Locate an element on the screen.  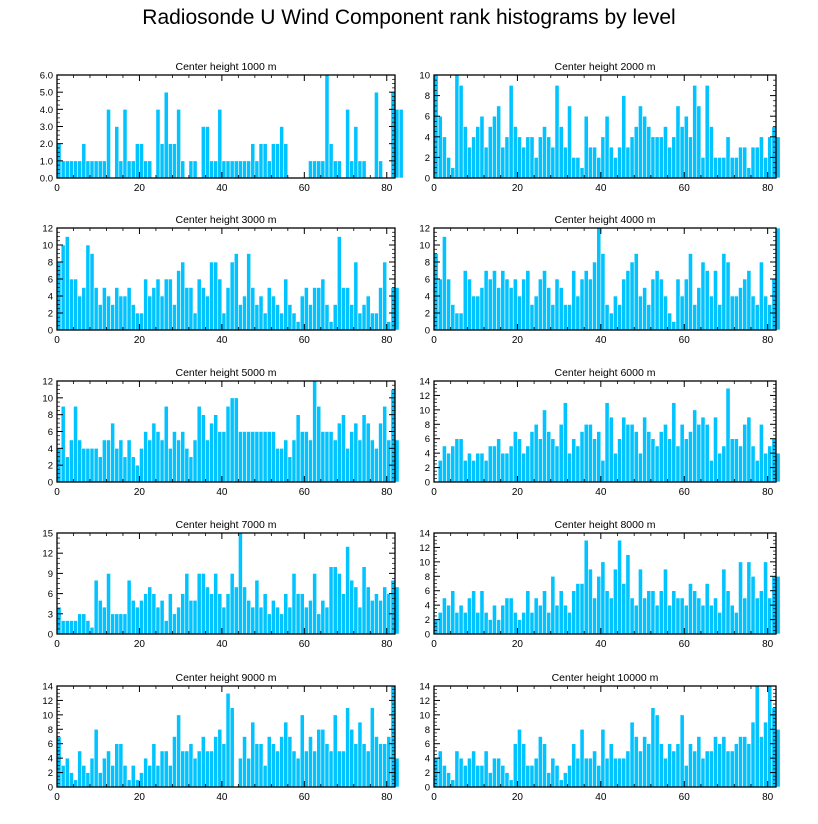
y-tick-label: 1.0 is located at coordinates (46, 161).